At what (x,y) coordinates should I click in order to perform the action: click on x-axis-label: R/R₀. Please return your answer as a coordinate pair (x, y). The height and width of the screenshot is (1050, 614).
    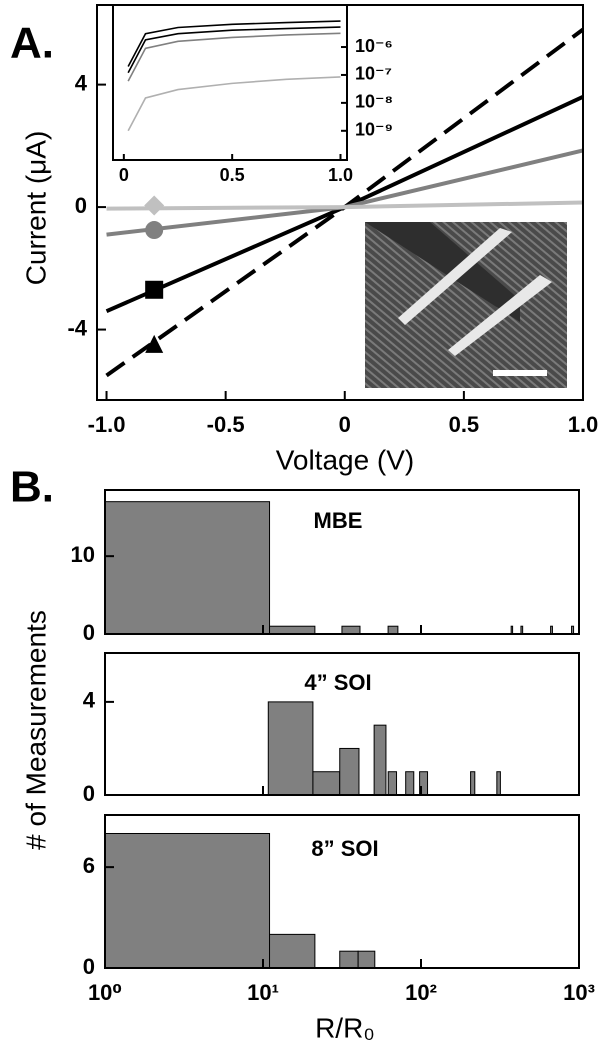
    Looking at the image, I should click on (345, 1027).